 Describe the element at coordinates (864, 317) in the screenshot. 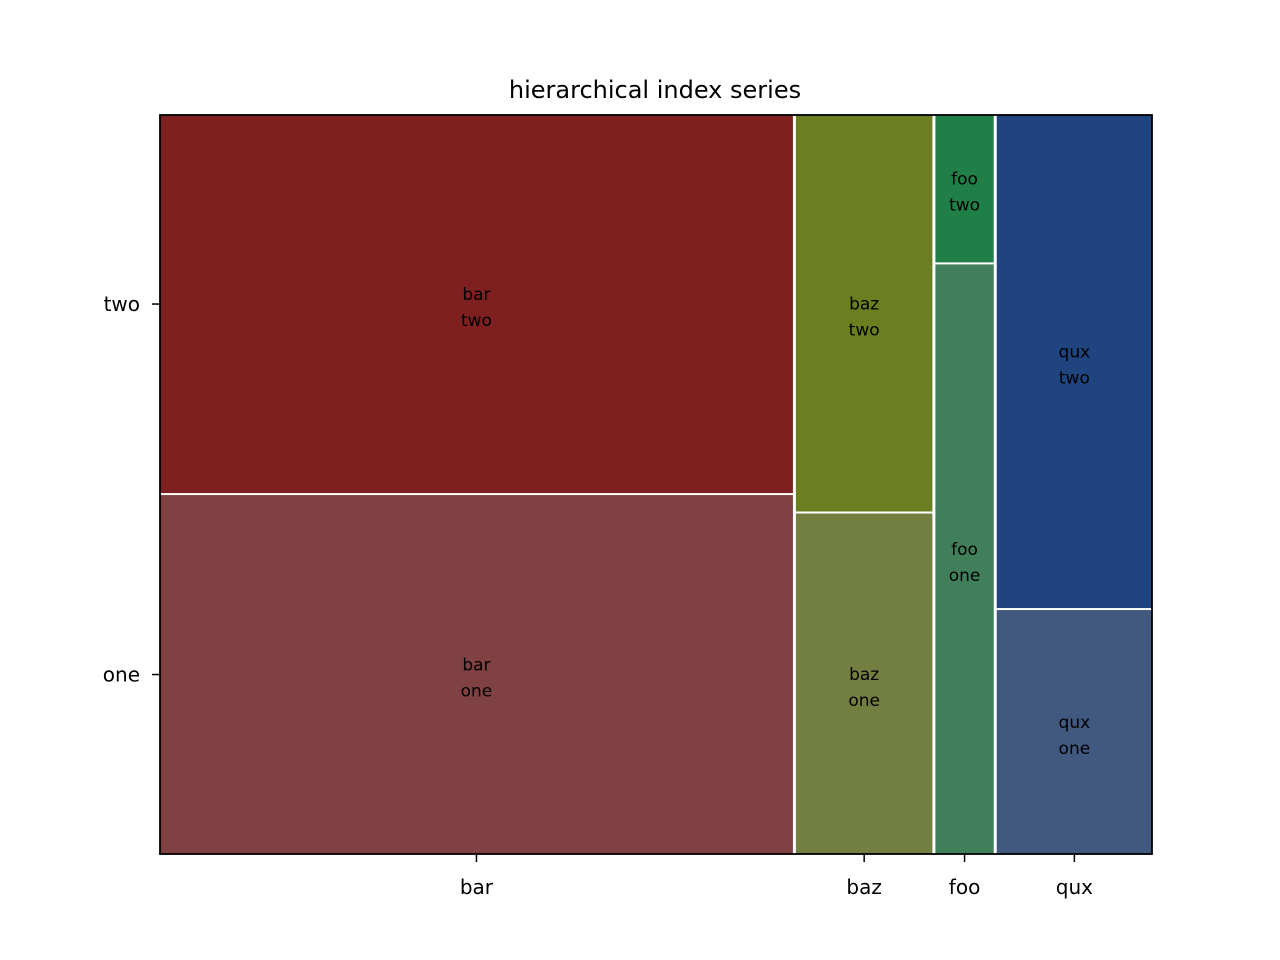

I see `tile-label-baz-two: baz two` at that location.